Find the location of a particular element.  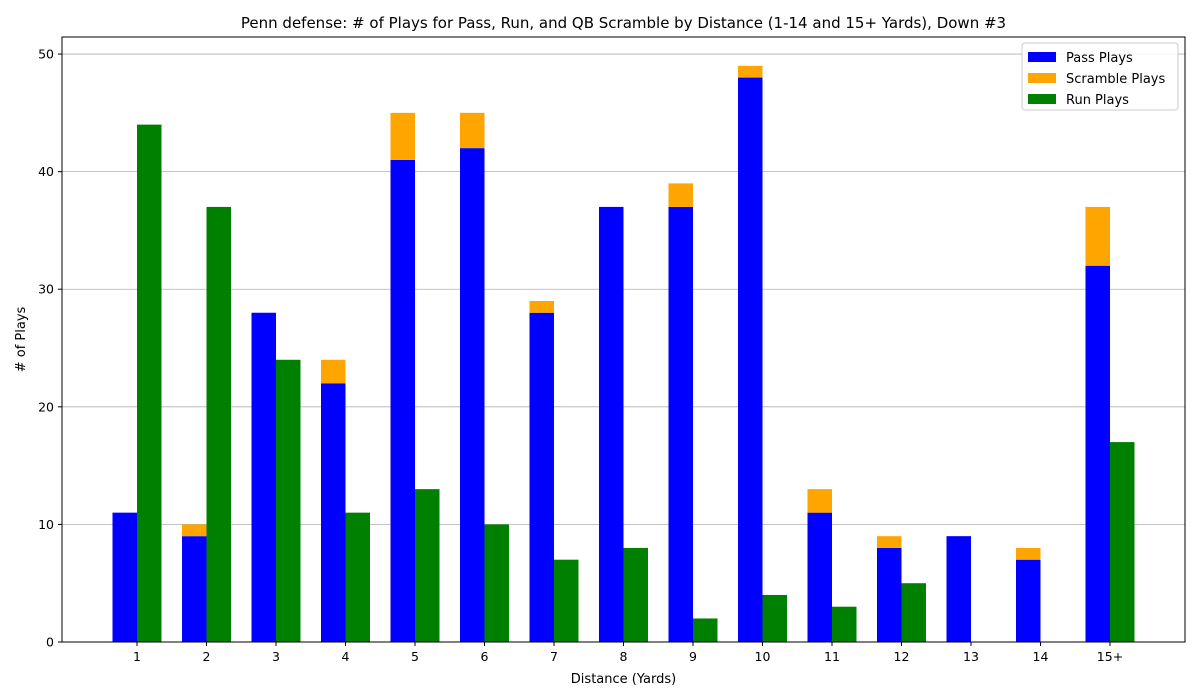

y-axis-label: # of Plays is located at coordinates (21, 339).